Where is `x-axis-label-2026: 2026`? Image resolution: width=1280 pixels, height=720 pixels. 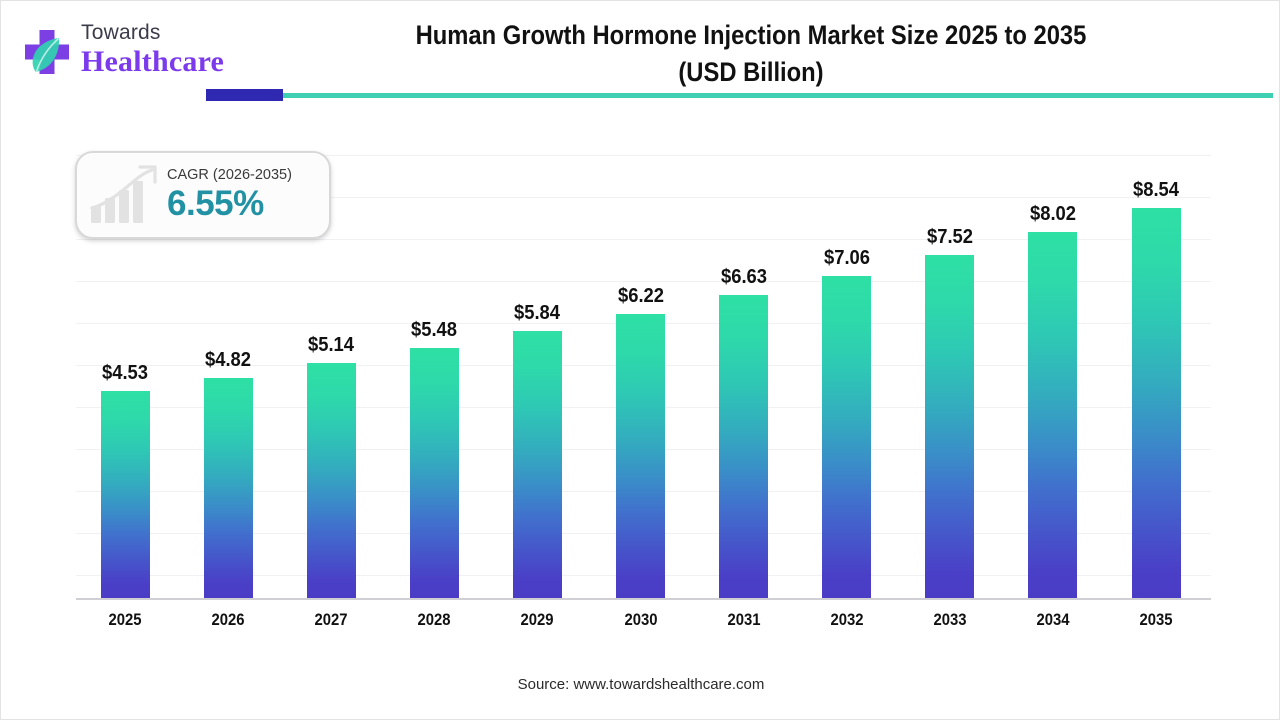
x-axis-label-2026: 2026 is located at coordinates (228, 620).